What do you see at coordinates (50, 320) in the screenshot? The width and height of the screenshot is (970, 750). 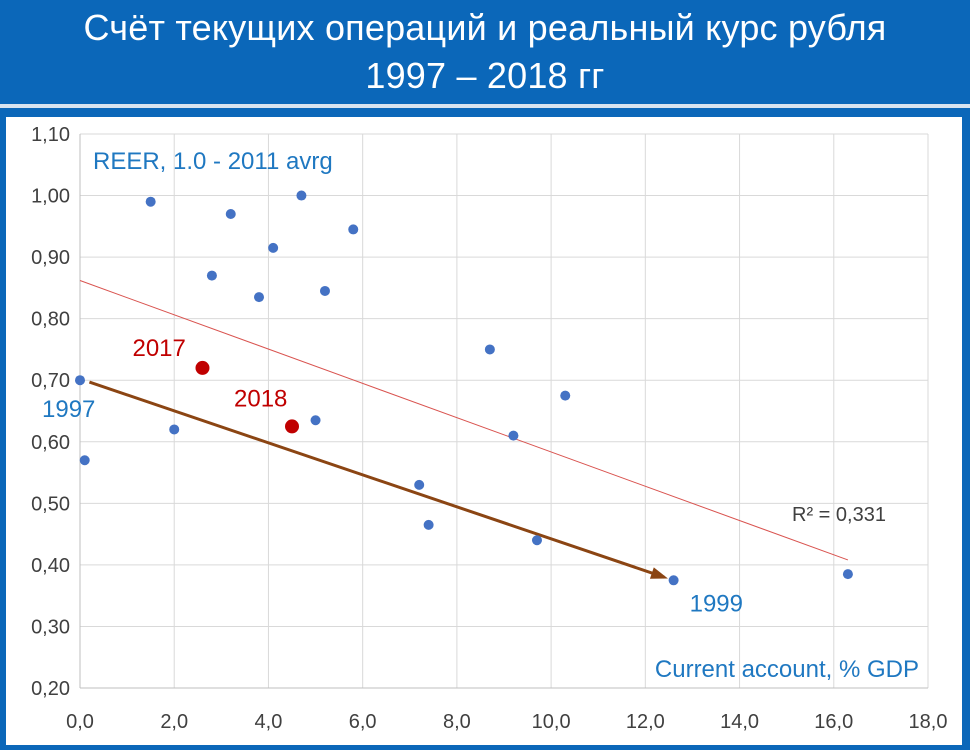 I see `y-tick-label: 0,80` at bounding box center [50, 320].